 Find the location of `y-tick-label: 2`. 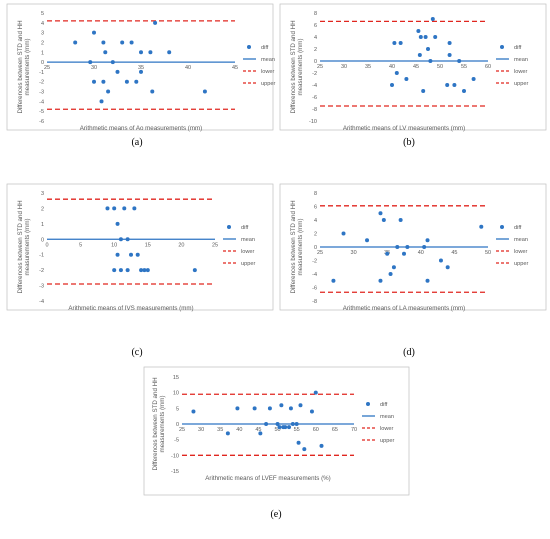

y-tick-label: 2 is located at coordinates (315, 235).